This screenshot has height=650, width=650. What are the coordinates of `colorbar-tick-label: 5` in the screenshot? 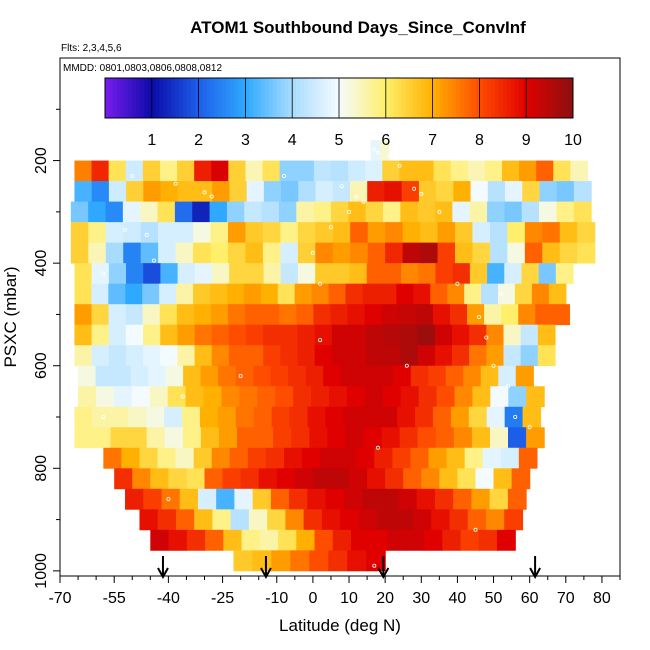 It's located at (339, 140).